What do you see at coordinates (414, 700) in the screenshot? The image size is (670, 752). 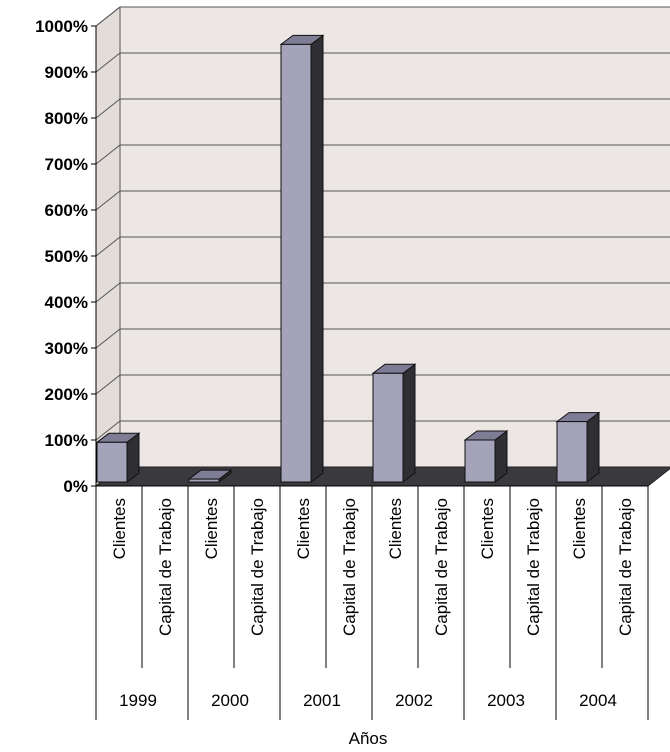 I see `year-label: 2002` at bounding box center [414, 700].